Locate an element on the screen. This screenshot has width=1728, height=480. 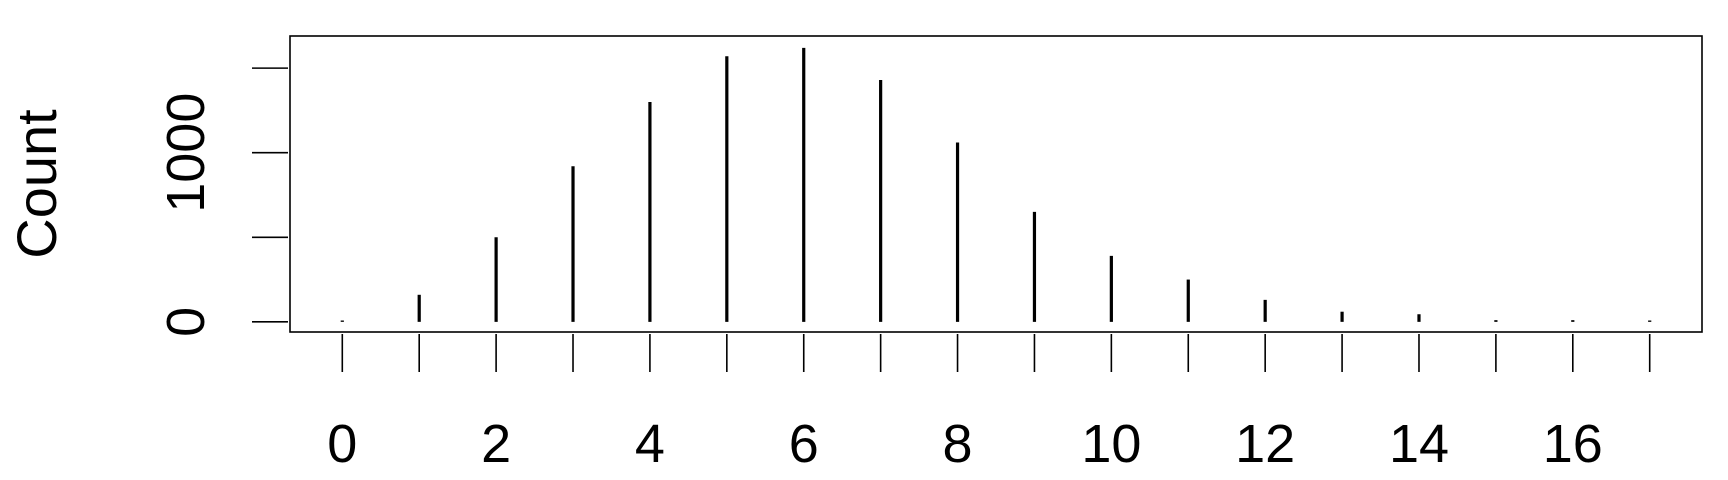
y-tick-label-1000: 1000 is located at coordinates (186, 153).